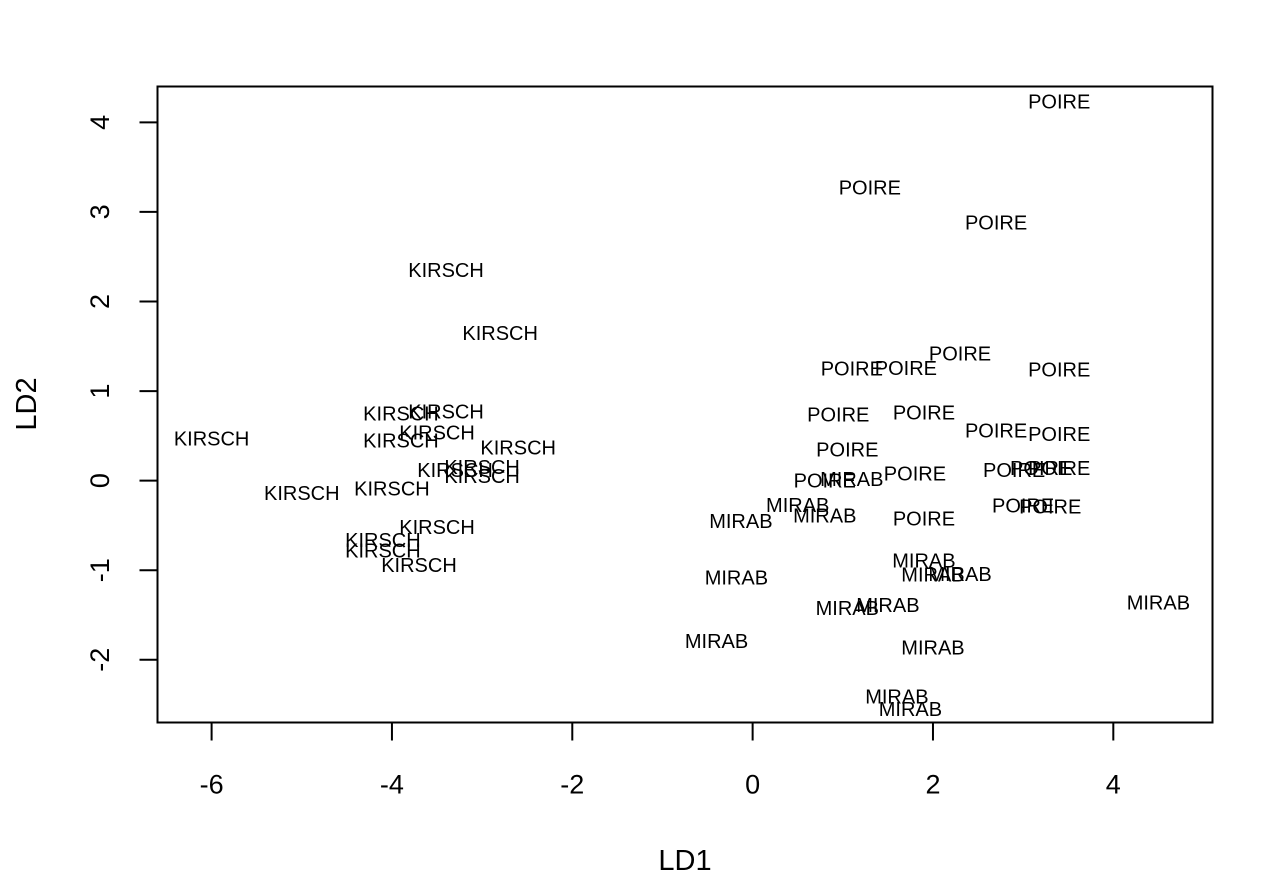 The height and width of the screenshot is (894, 1262). Describe the element at coordinates (100, 660) in the screenshot. I see `y-tick-label: -2` at that location.